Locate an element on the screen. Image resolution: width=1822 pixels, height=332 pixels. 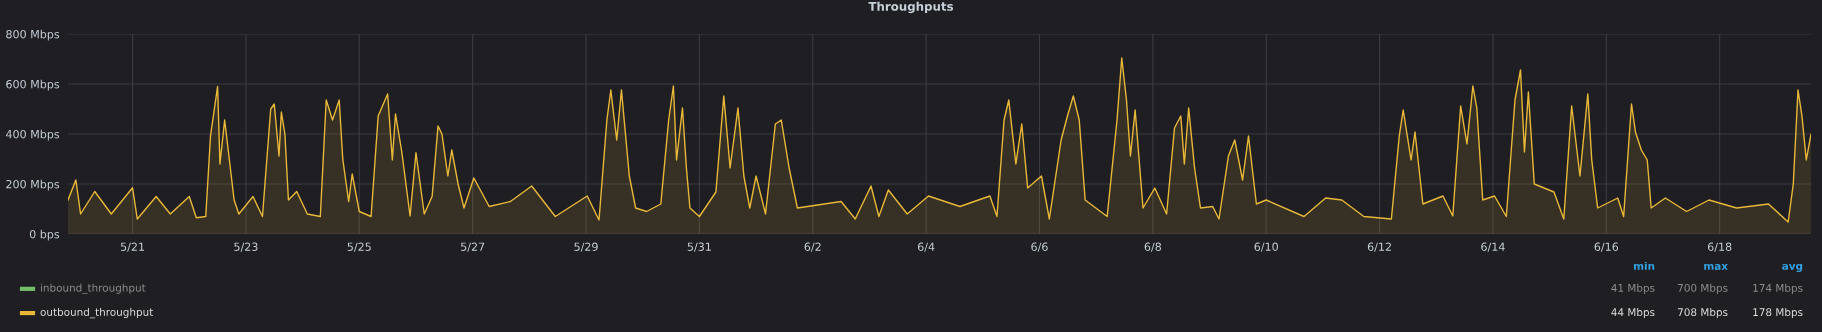
x-tick-label: 6/18 is located at coordinates (1719, 247).